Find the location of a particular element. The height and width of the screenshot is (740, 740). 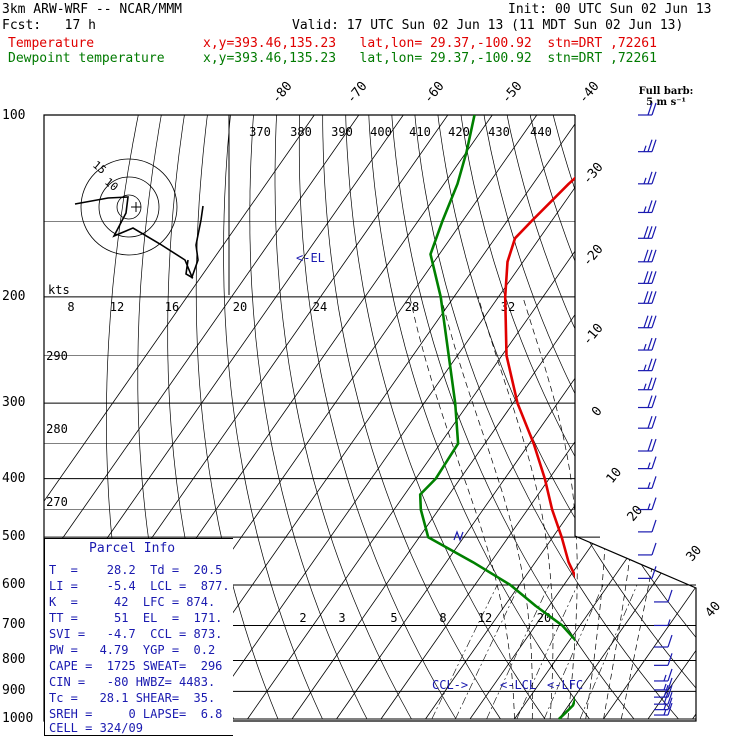

mixing-ratio-label: 16 is located at coordinates (172, 307).